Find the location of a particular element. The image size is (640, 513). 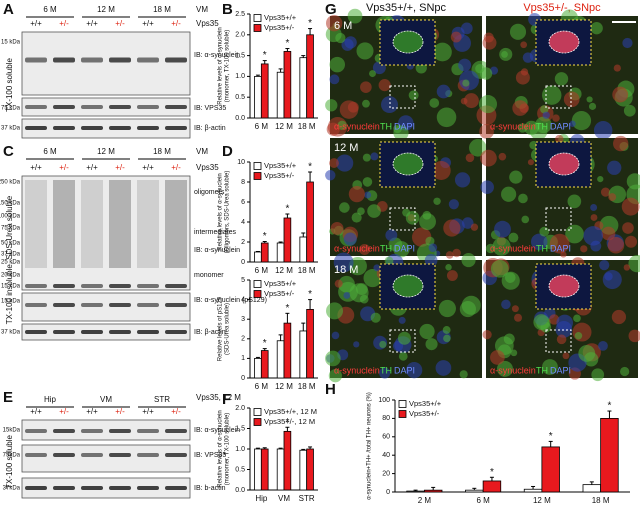

x-tick-label: 6 M is located at coordinates (262, 270).